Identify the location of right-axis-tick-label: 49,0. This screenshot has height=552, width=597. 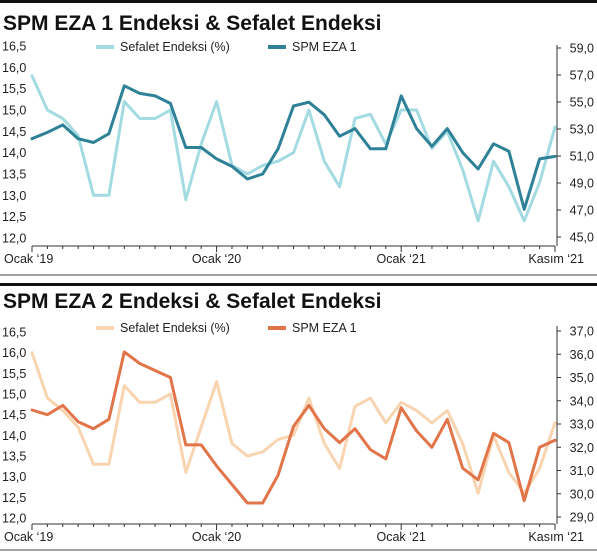
(582, 184).